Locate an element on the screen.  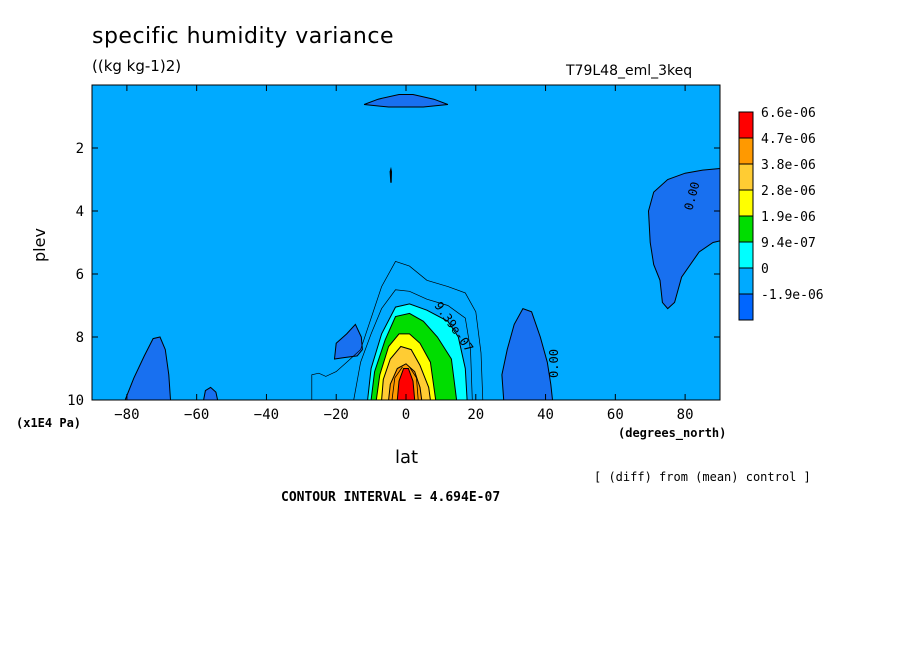
colorbar-label: 1.9e-06 is located at coordinates (788, 217).